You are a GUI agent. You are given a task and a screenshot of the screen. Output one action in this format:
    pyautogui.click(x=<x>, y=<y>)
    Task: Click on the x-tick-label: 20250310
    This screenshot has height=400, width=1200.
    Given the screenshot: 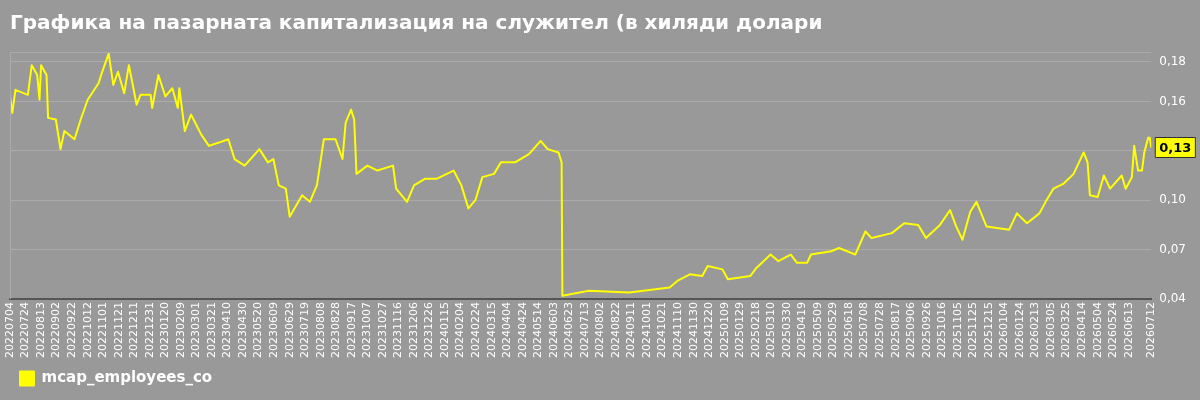 What is the action you would take?
    pyautogui.click(x=771, y=330)
    